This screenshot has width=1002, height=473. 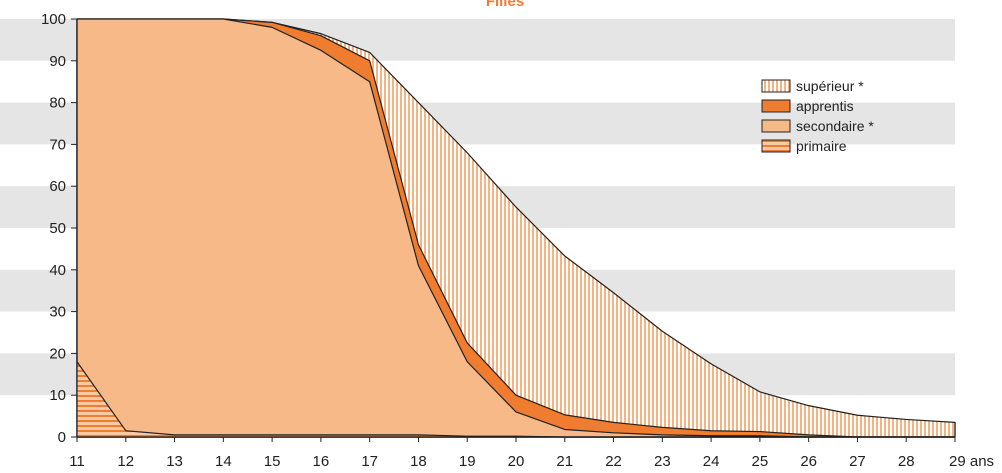 What do you see at coordinates (467, 461) in the screenshot?
I see `x-tick-label: 19` at bounding box center [467, 461].